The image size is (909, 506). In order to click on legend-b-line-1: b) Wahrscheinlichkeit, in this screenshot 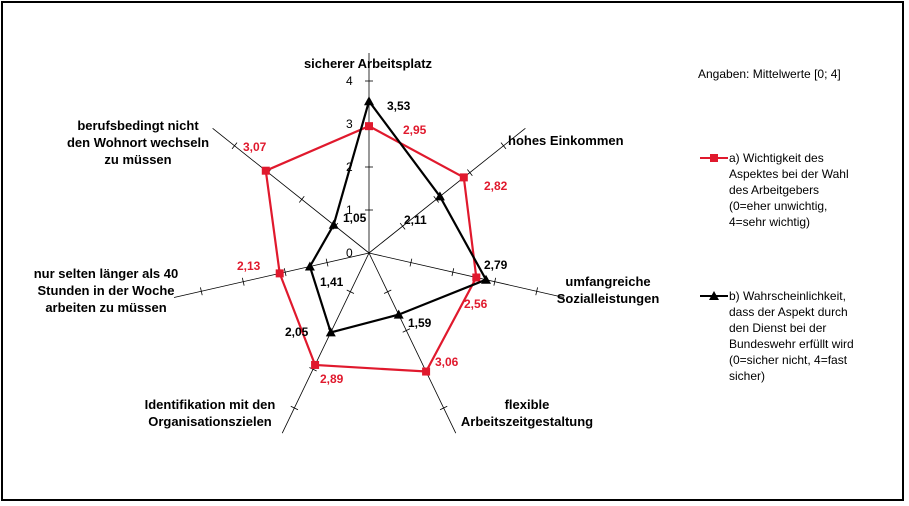, I will do `click(787, 296)`.